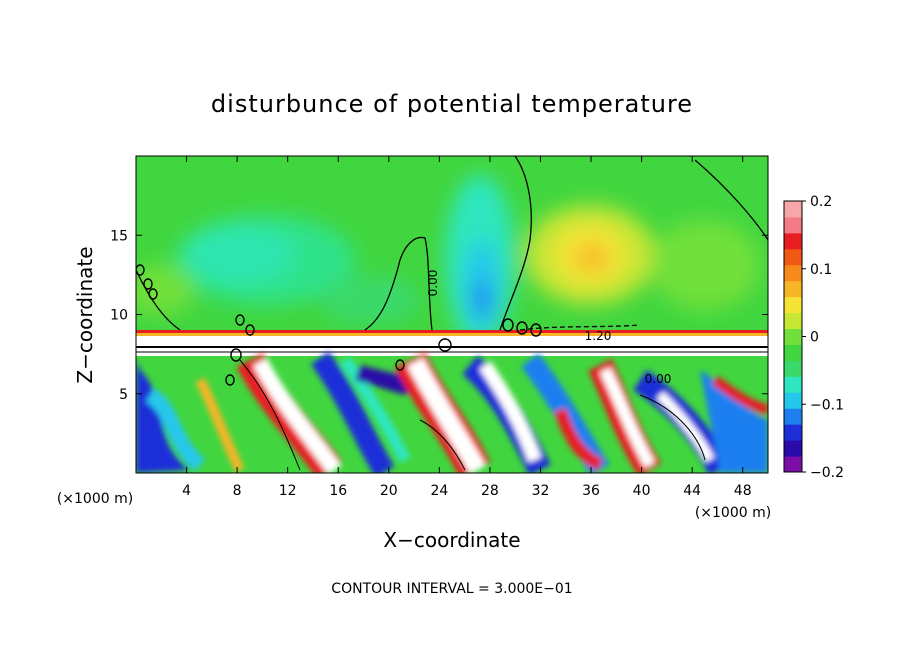 This screenshot has height=654, width=904. Describe the element at coordinates (389, 491) in the screenshot. I see `x-tick-label: 20` at that location.